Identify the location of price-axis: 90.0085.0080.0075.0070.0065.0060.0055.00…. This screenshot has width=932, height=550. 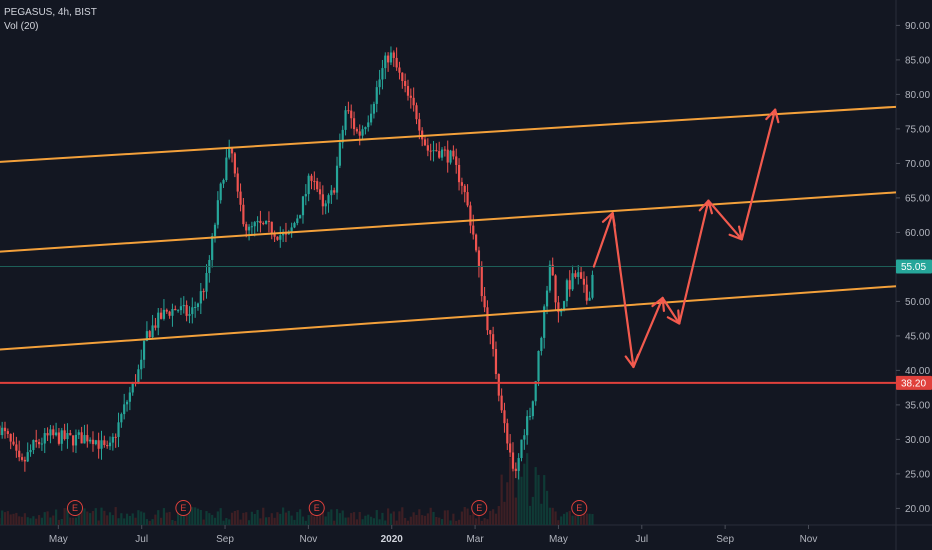
(913, 268).